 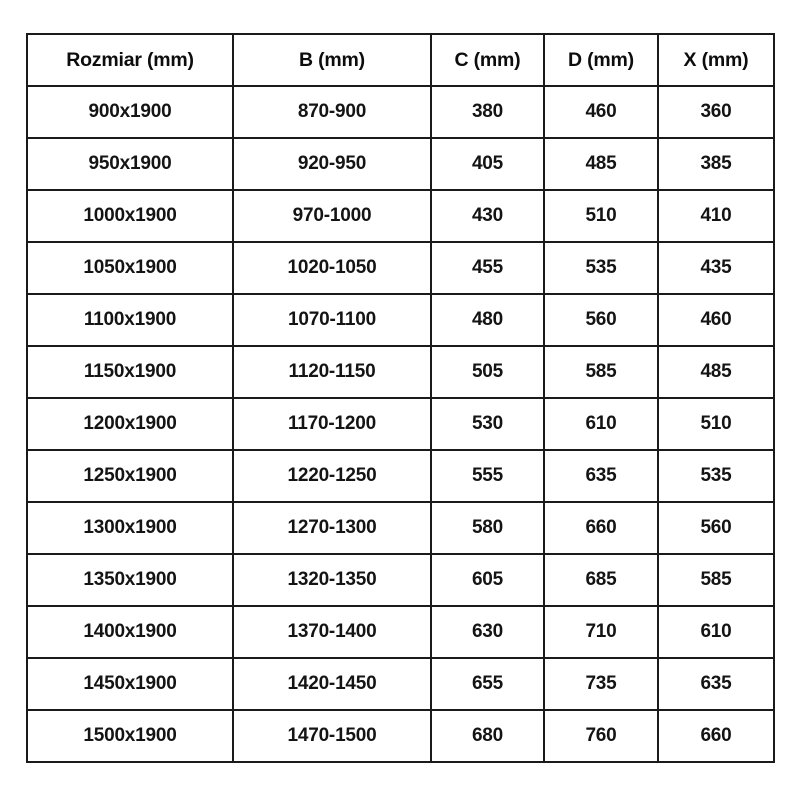 What do you see at coordinates (130, 164) in the screenshot?
I see `cell-size: 950x1900` at bounding box center [130, 164].